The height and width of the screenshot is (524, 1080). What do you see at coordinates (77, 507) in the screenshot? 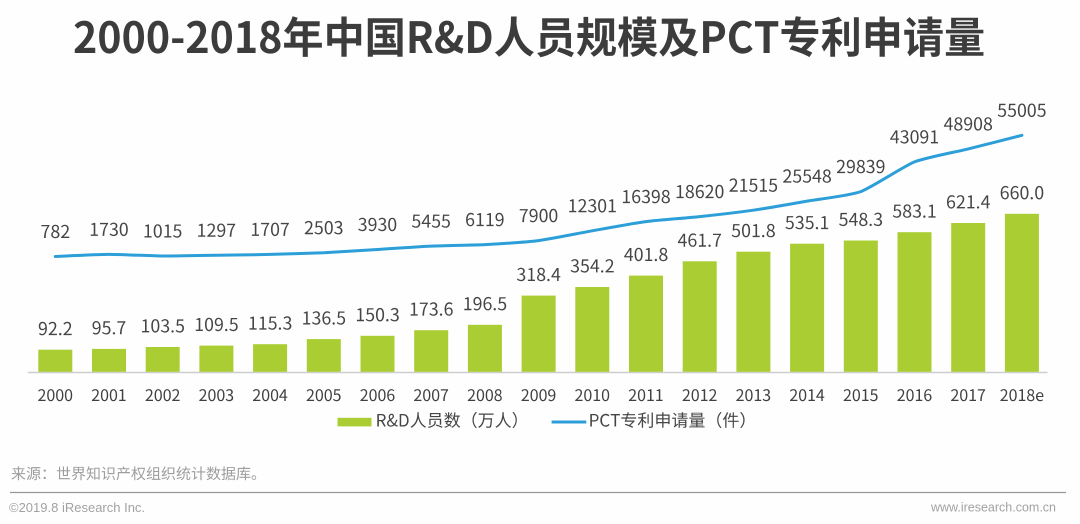
I see `svg-text: ©2019.8 iResearch Inc.` at bounding box center [77, 507].